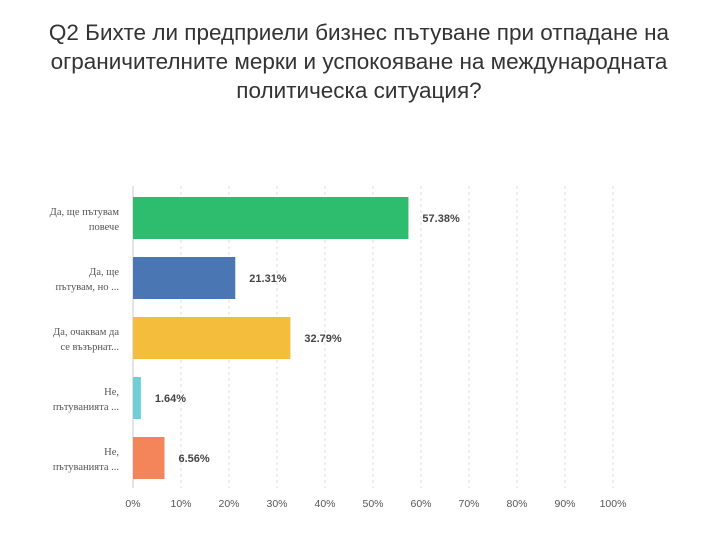 This screenshot has width=718, height=541. What do you see at coordinates (323, 339) in the screenshot?
I see `value-label: 32.79%` at bounding box center [323, 339].